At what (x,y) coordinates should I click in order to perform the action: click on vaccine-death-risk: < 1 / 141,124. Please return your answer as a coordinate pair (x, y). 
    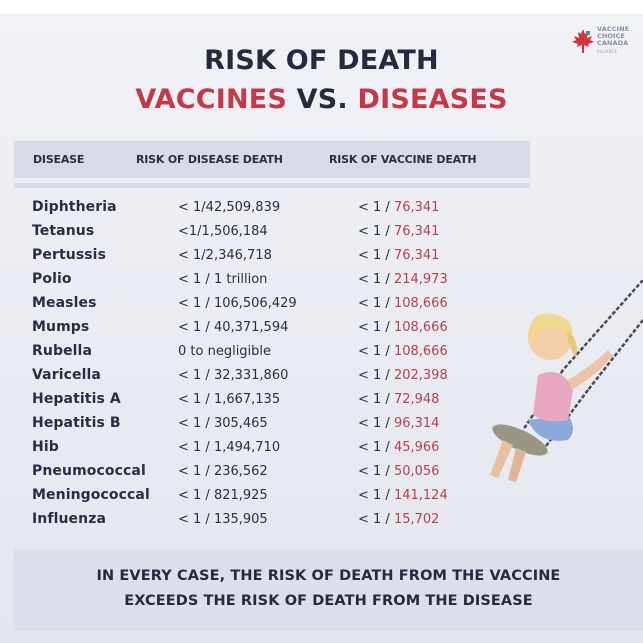
    Looking at the image, I should click on (403, 495).